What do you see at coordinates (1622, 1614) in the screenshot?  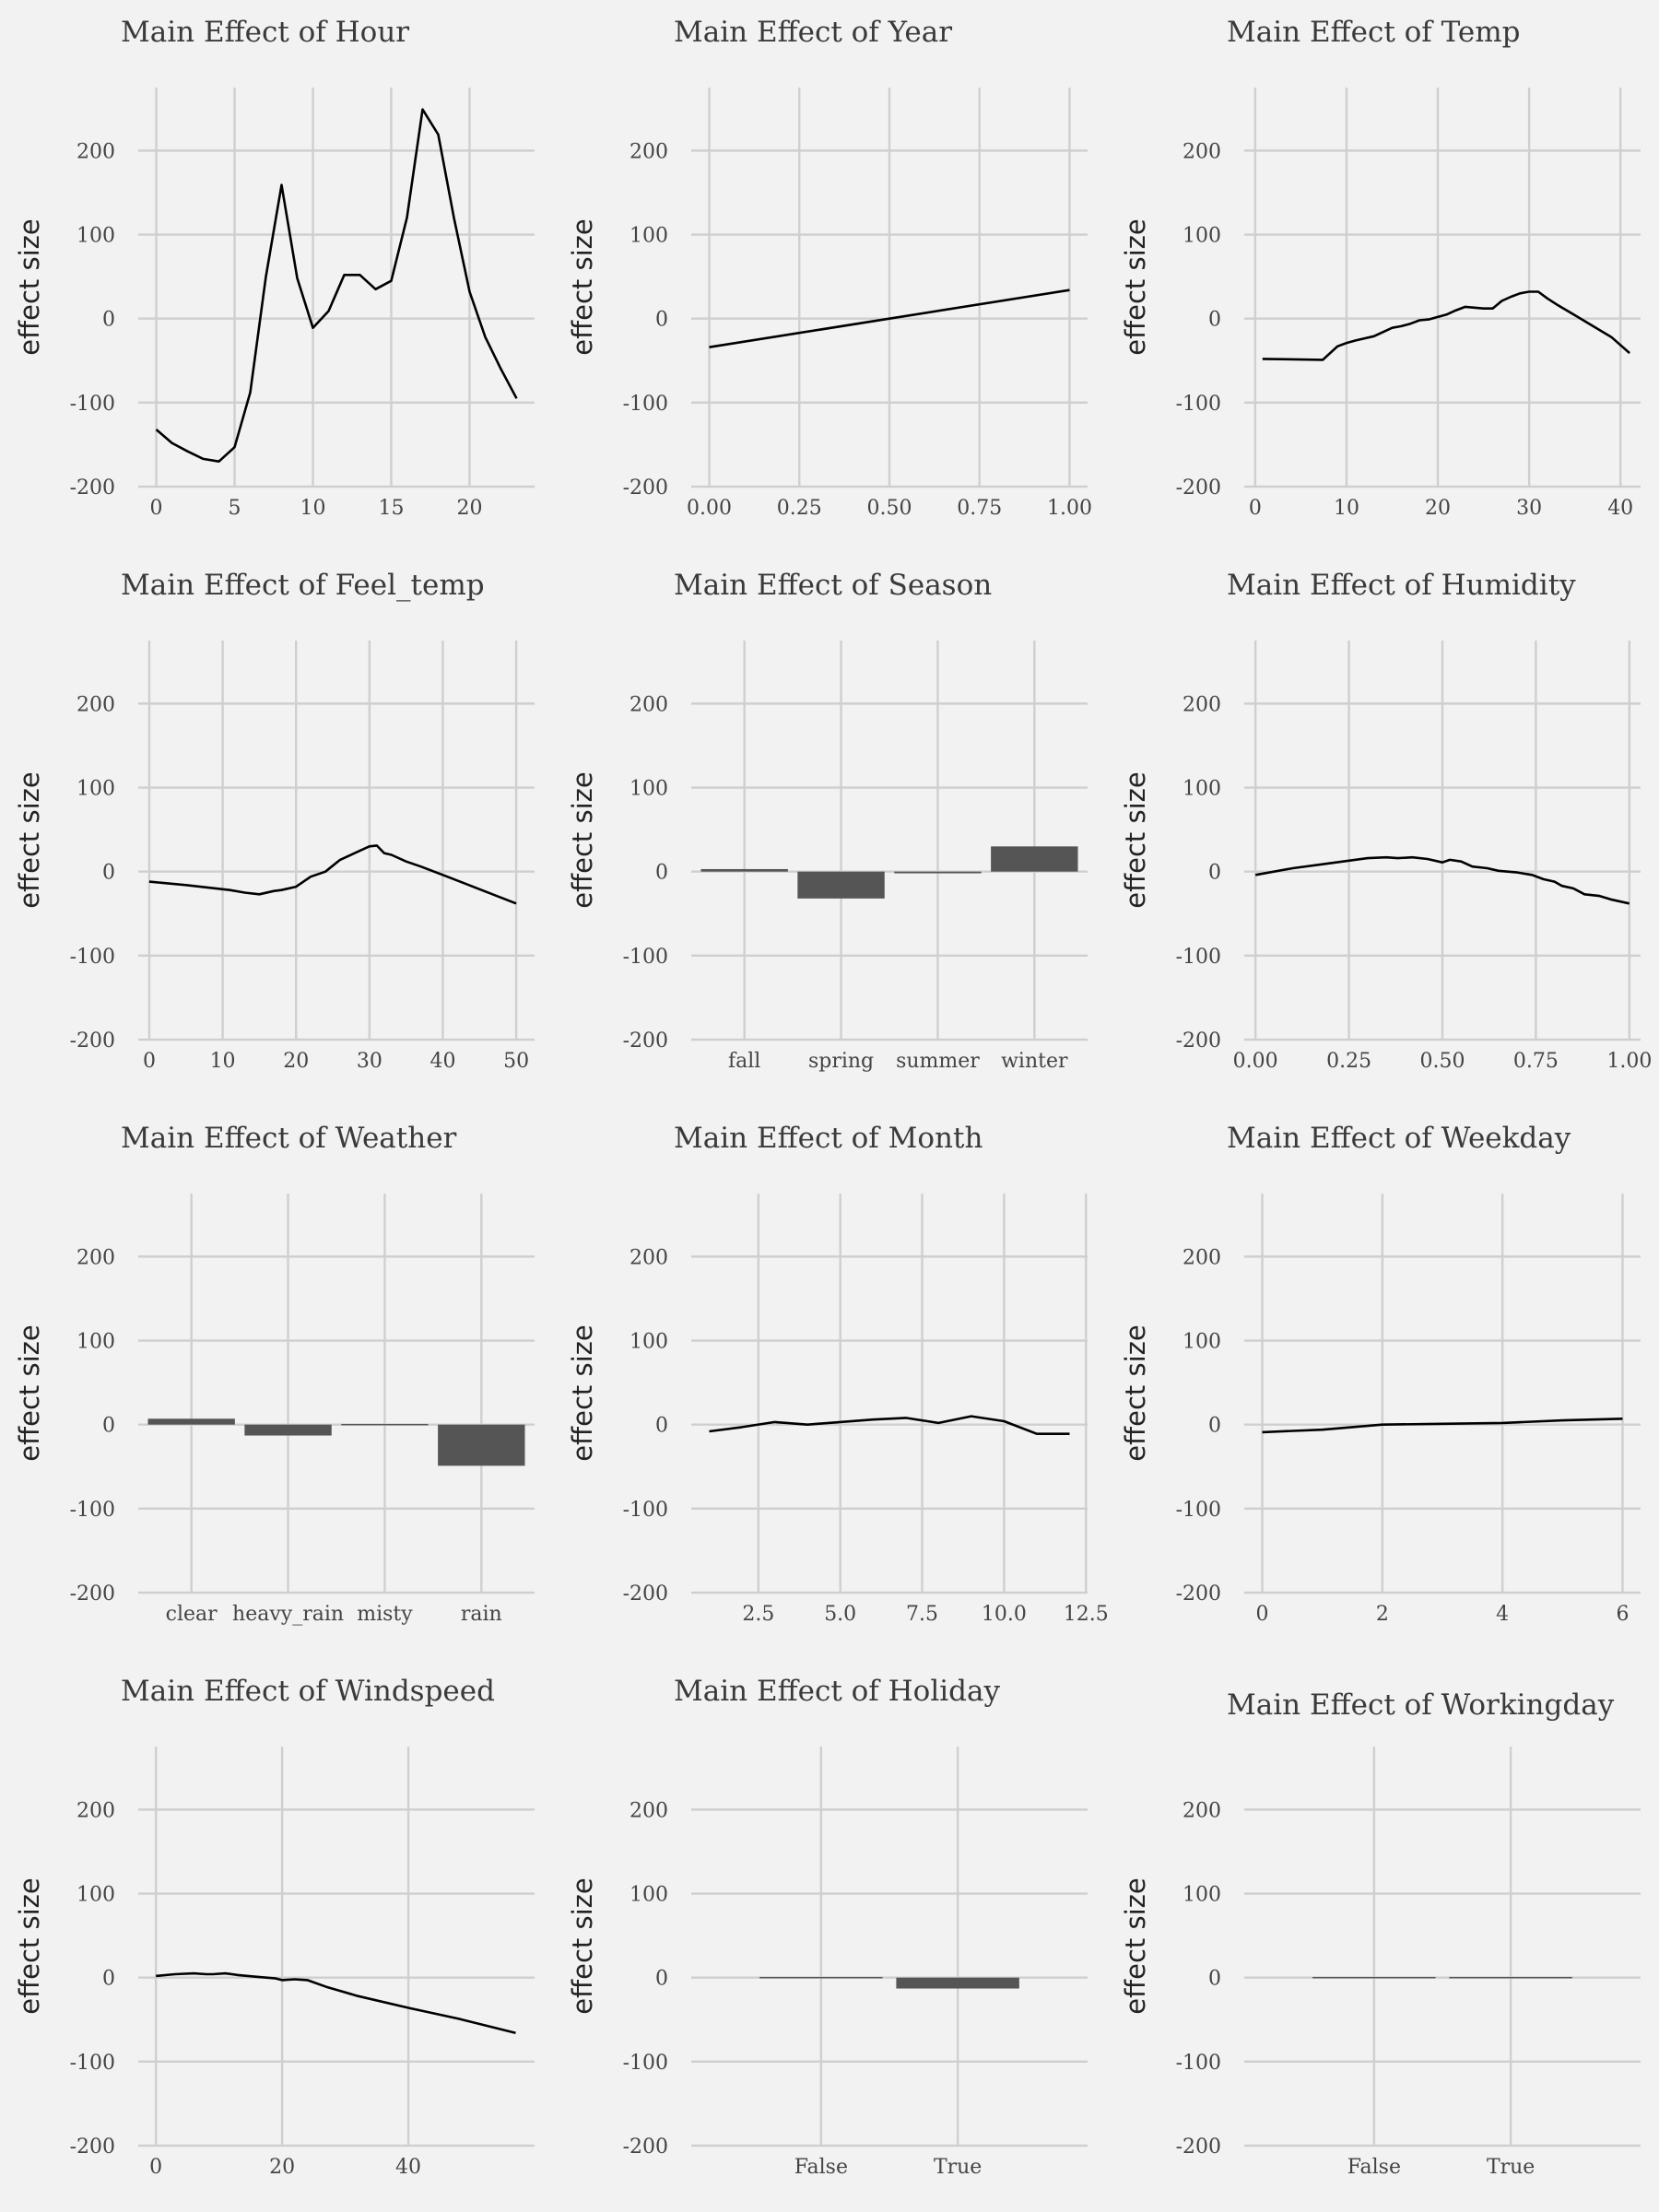 I see `x-tick-label: 6` at bounding box center [1622, 1614].